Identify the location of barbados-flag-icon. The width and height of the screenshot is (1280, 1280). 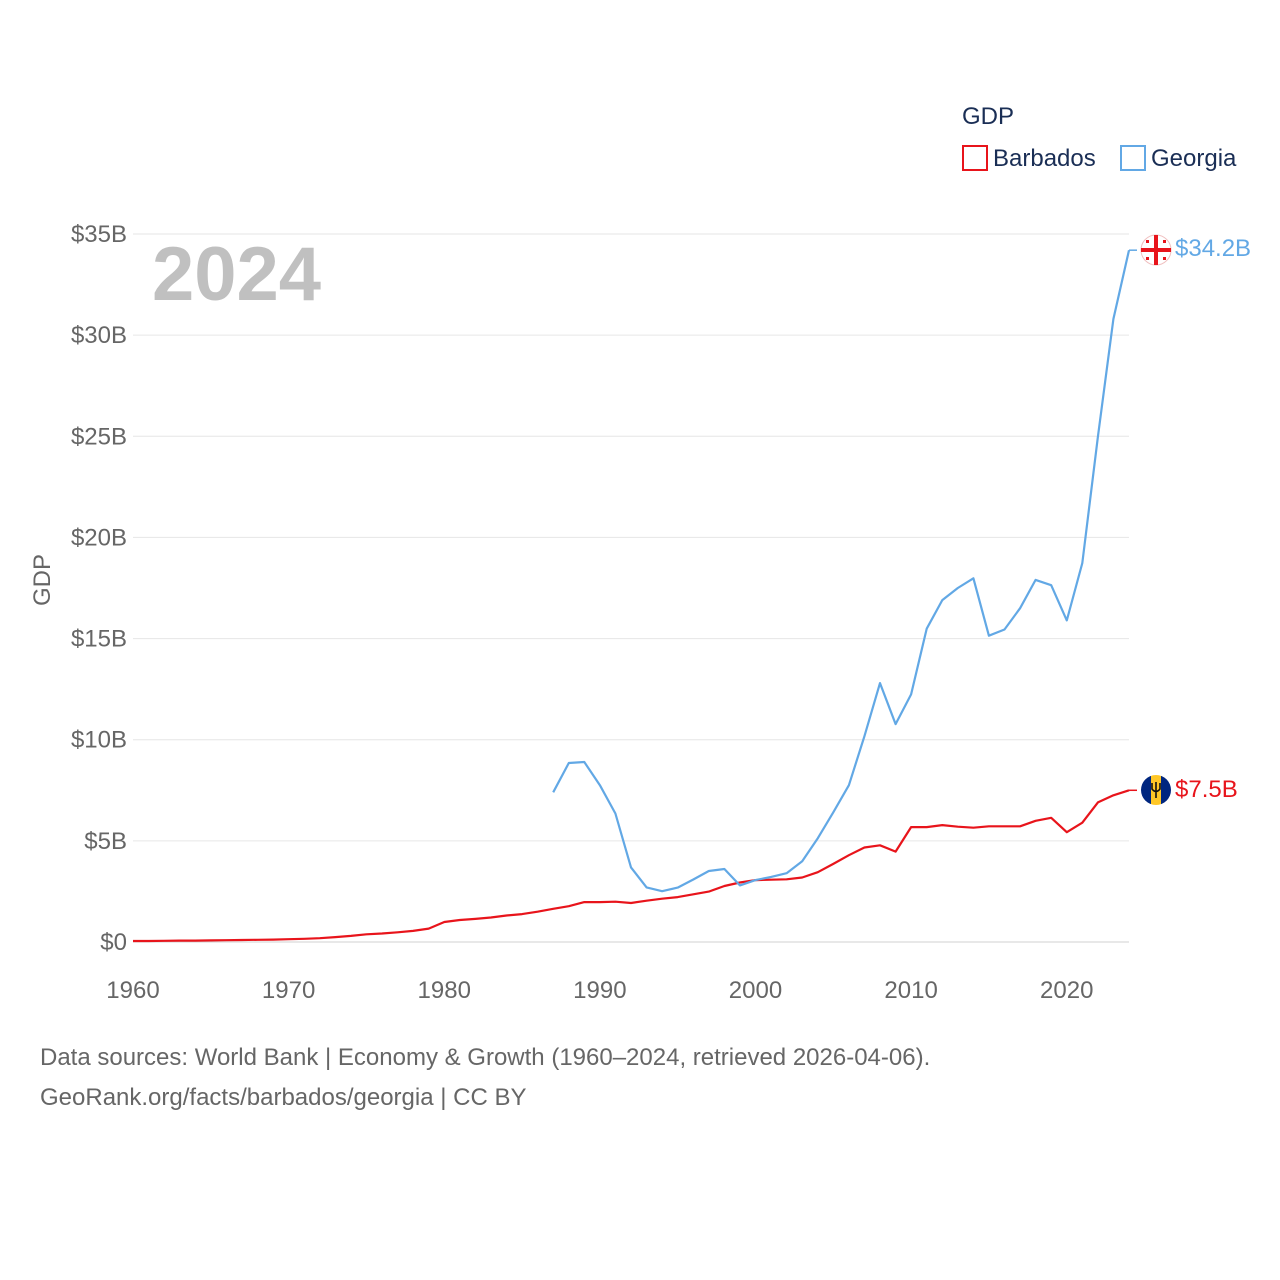
(1156, 790).